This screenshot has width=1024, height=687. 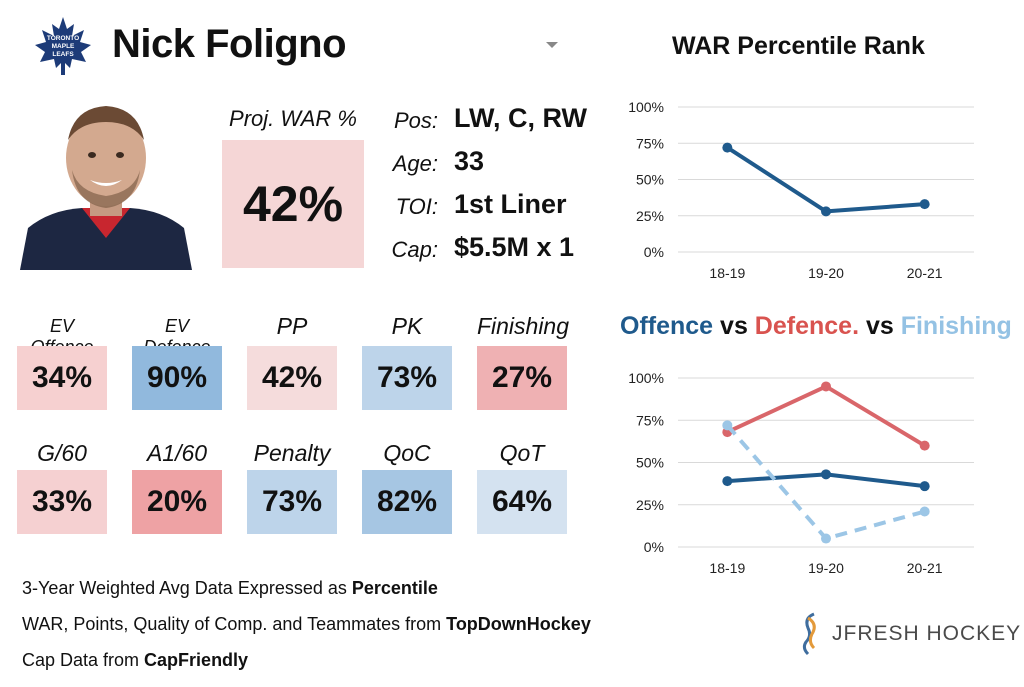 What do you see at coordinates (62, 502) in the screenshot?
I see `stat-value-g60: 33%` at bounding box center [62, 502].